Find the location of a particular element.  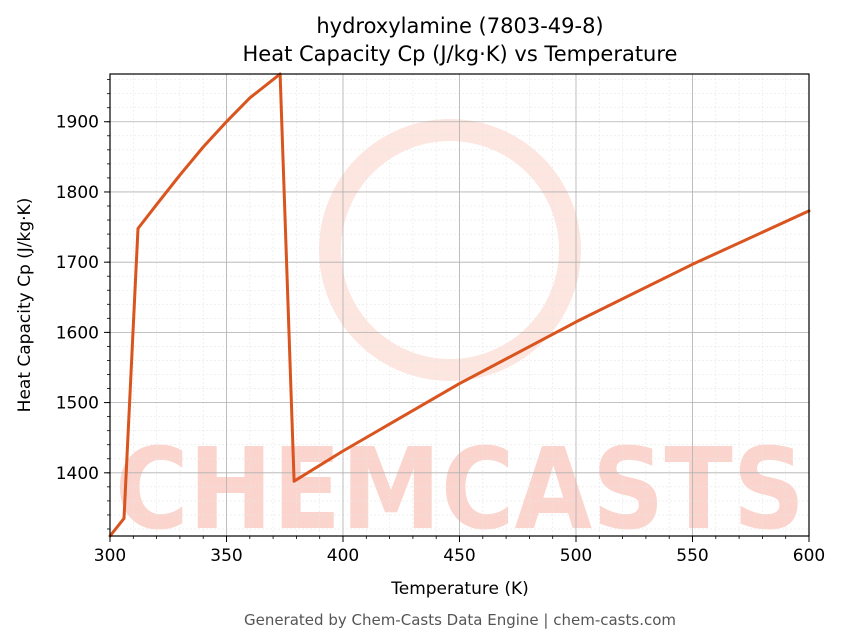

x-tick-label: 300 is located at coordinates (110, 556).